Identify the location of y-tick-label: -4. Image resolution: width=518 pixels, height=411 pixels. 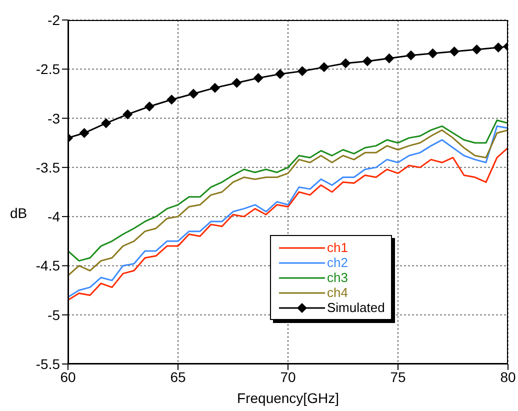
(54, 216).